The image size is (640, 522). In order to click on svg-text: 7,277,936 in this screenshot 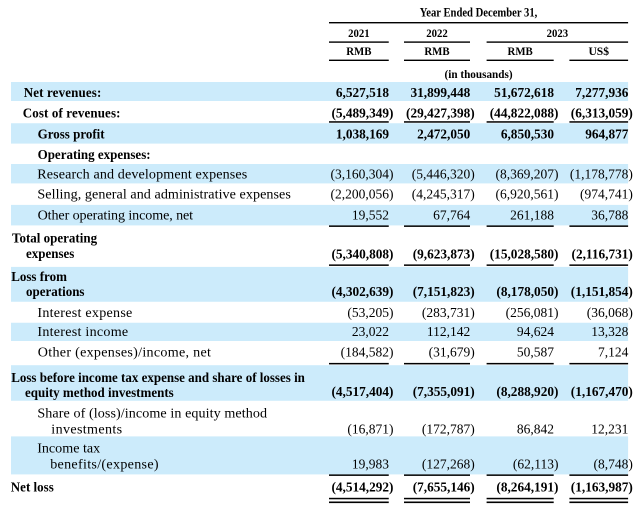, I will do `click(601, 92)`.